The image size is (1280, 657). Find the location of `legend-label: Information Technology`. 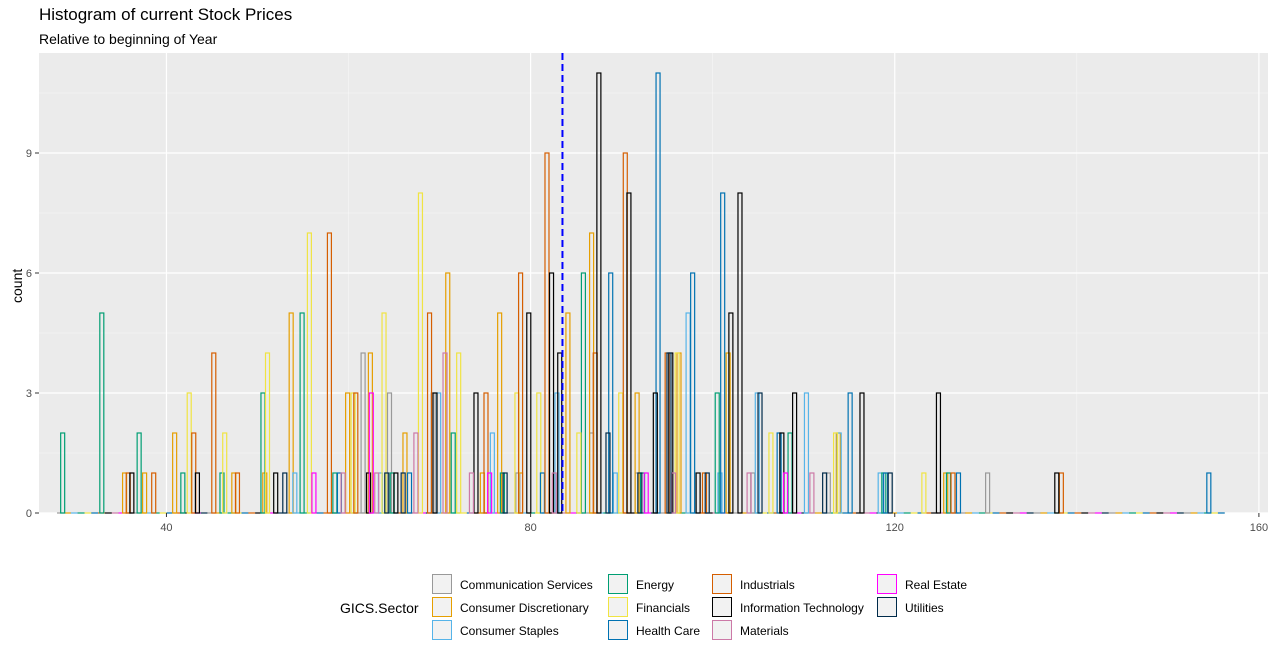

legend-label: Information Technology is located at coordinates (802, 608).